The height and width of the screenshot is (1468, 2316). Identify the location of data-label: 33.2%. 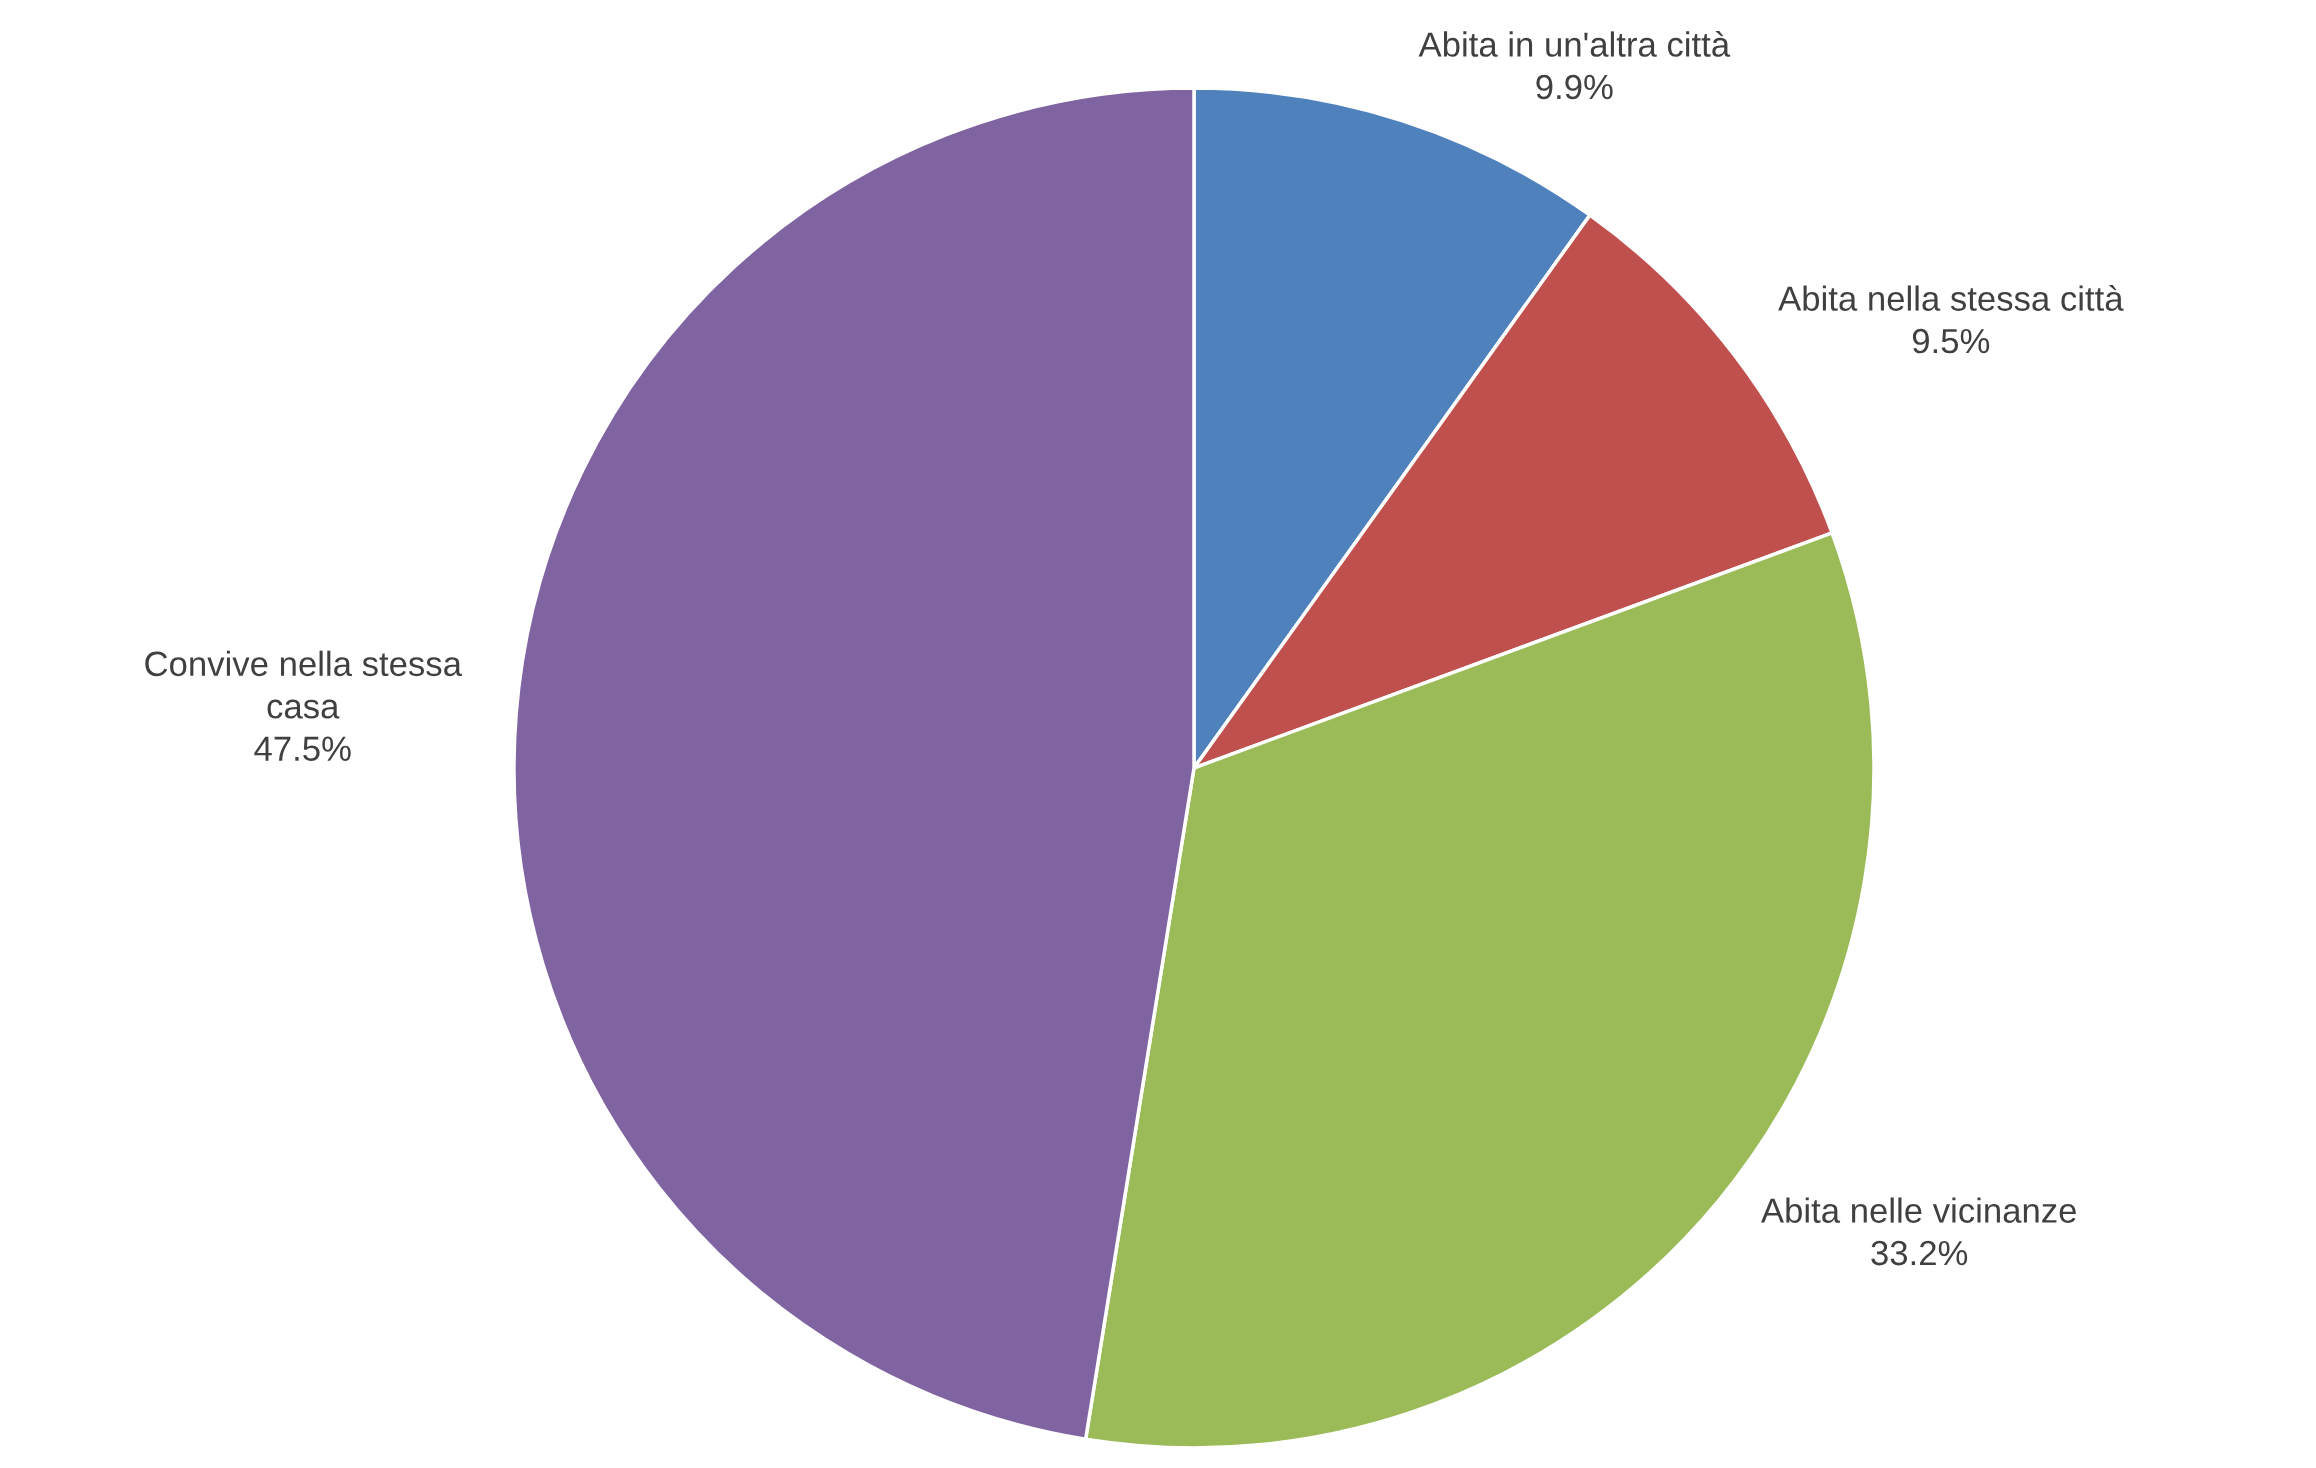
(1919, 1253).